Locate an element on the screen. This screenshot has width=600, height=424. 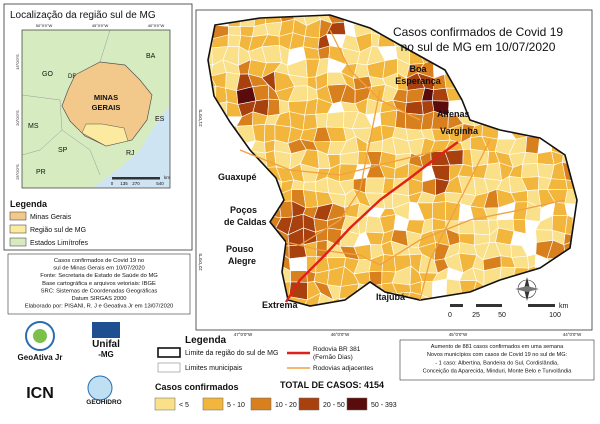
total-cases: TOTAL DE CASOS: 4154 is located at coordinates (332, 385).